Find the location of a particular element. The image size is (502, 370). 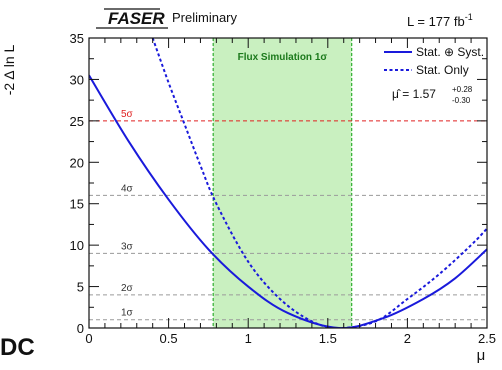

x-tick-label-4: 2 is located at coordinates (407, 338).